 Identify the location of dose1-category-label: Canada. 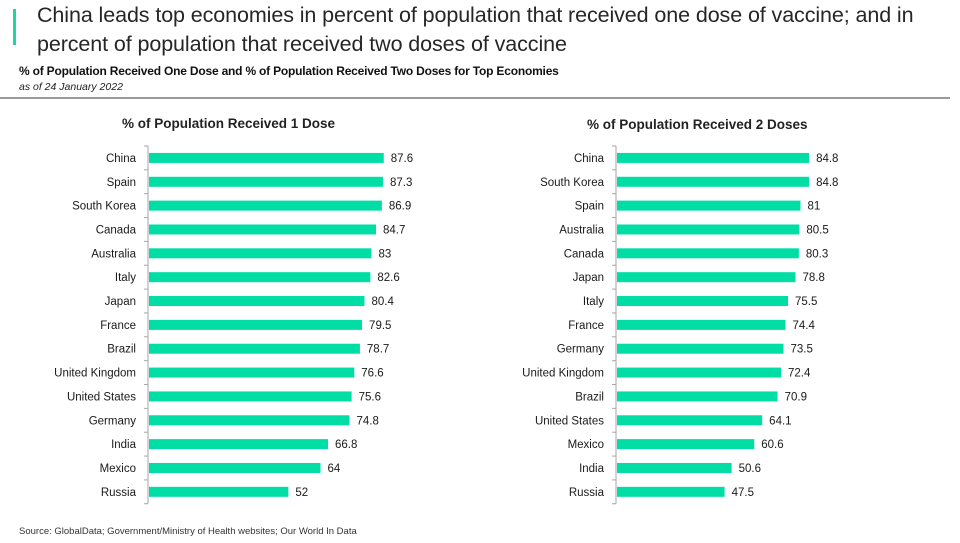
(116, 230).